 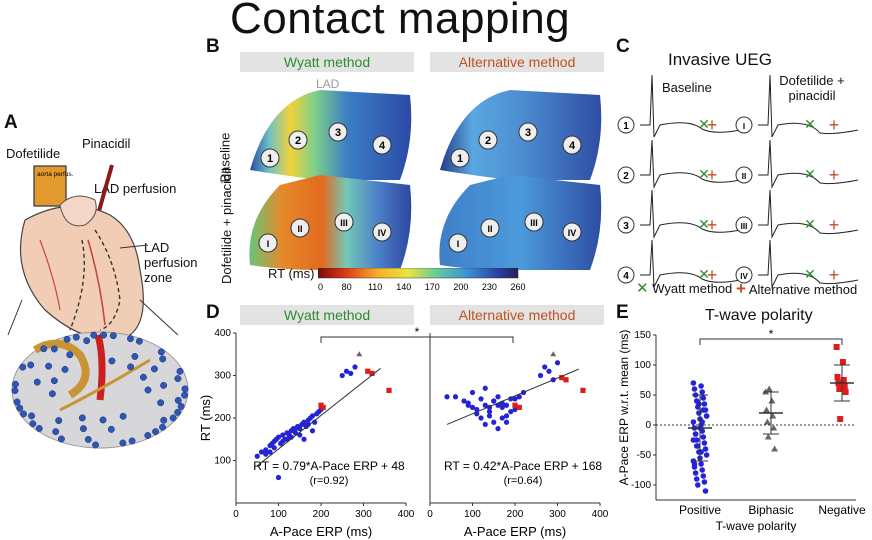 What do you see at coordinates (432, 287) in the screenshot?
I see `colorbar-tick: 170` at bounding box center [432, 287].